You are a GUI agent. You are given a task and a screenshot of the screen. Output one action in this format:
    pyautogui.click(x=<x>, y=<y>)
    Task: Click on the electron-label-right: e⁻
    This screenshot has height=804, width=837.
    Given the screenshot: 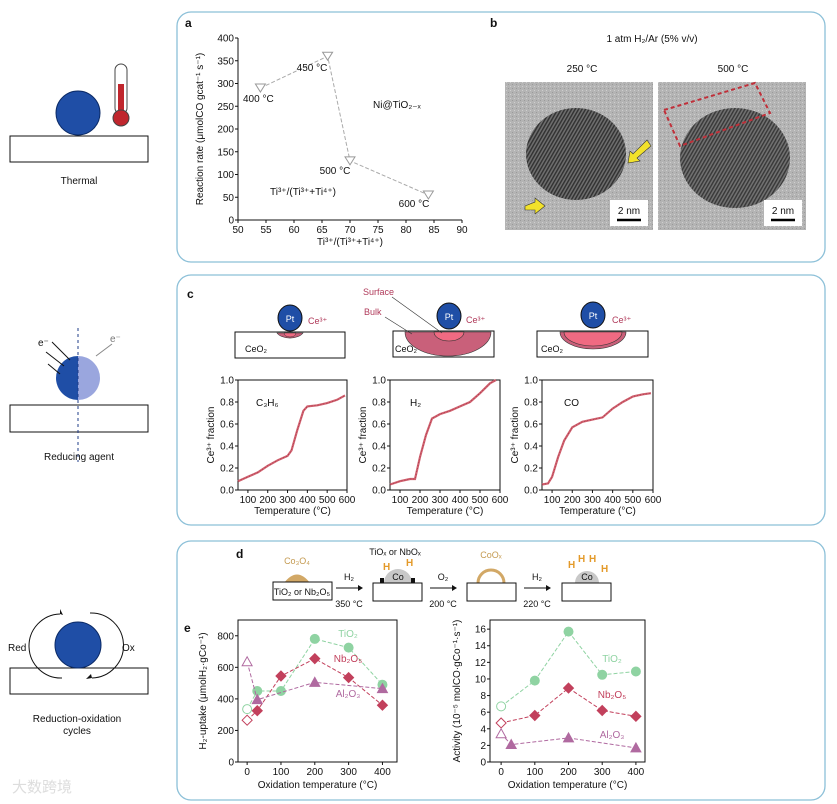 What is the action you would take?
    pyautogui.click(x=115, y=339)
    